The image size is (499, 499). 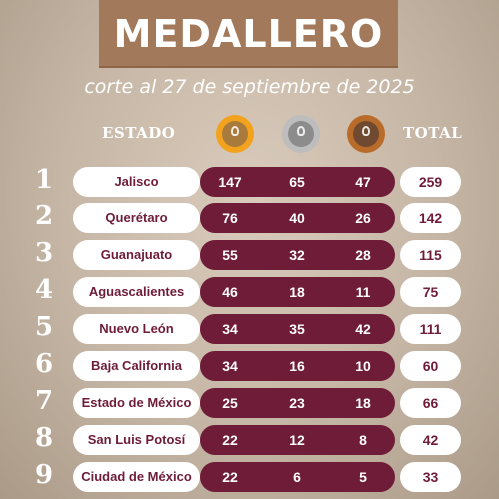 I want to click on medal-counts: 147 65 47, so click(x=297, y=182).